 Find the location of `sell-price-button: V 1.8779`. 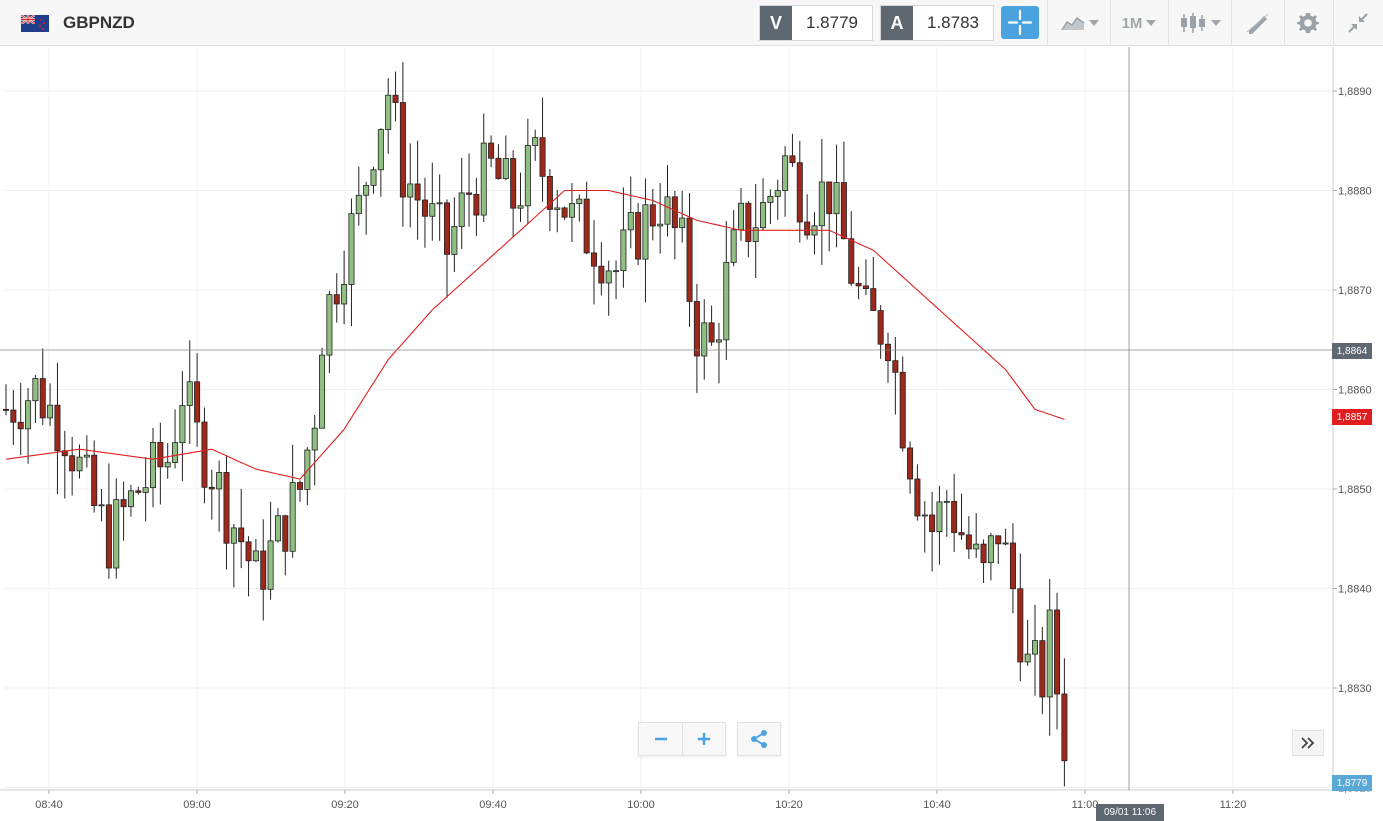

sell-price-button: V 1.8779 is located at coordinates (816, 23).